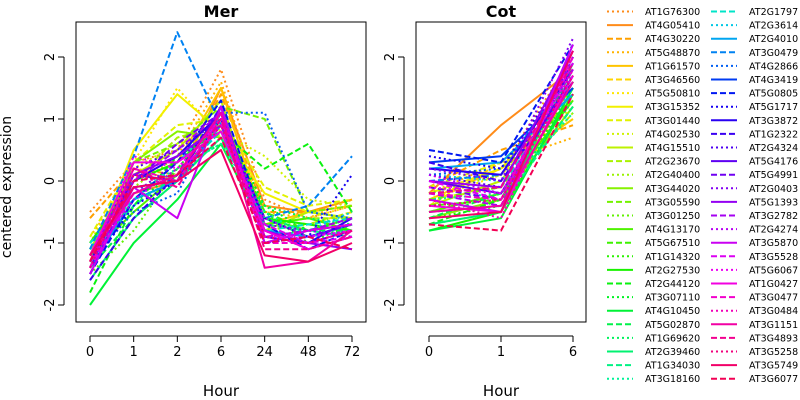 Image resolution: width=800 pixels, height=400 pixels. What do you see at coordinates (773, 12) in the screenshot?
I see `legend-label: AT2G1797` at bounding box center [773, 12].